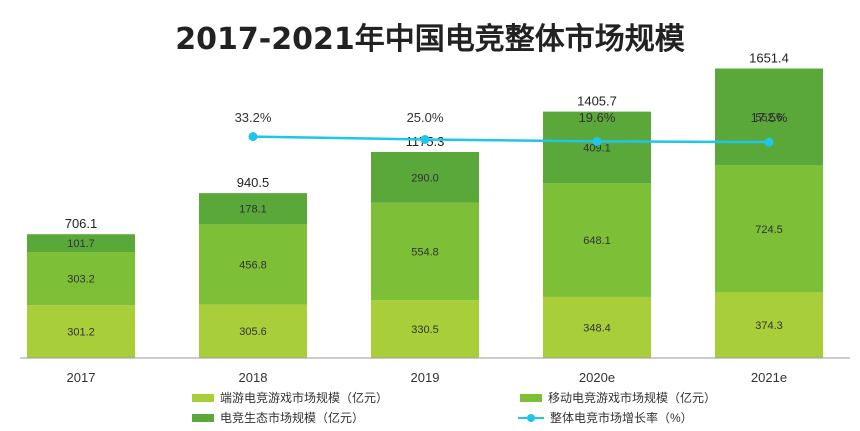 The image size is (860, 431). I want to click on x-axis: 2017 2018 2019 2020e 2021e, so click(435, 371).